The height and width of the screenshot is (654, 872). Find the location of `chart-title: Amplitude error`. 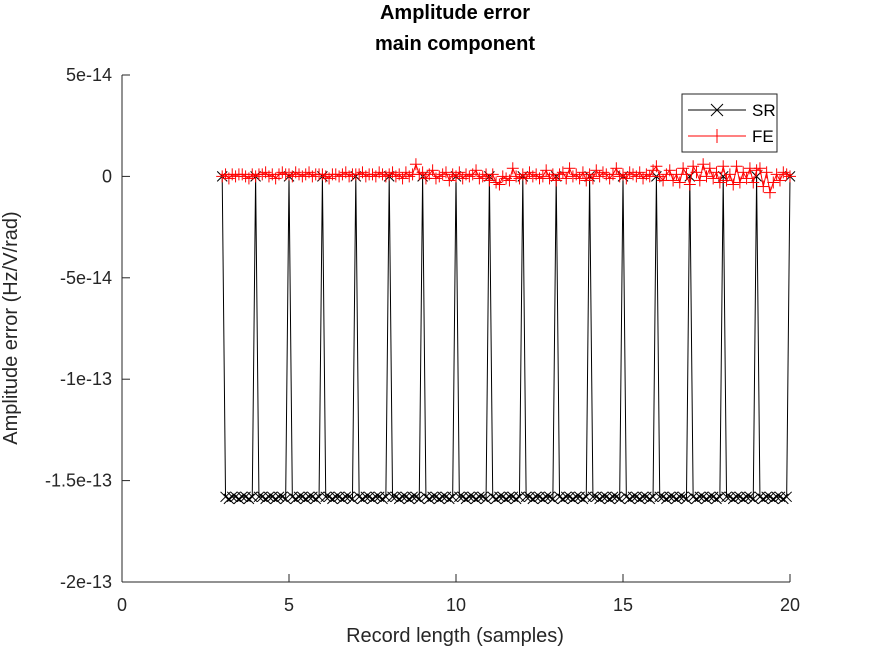

chart-title: Amplitude error is located at coordinates (455, 13).